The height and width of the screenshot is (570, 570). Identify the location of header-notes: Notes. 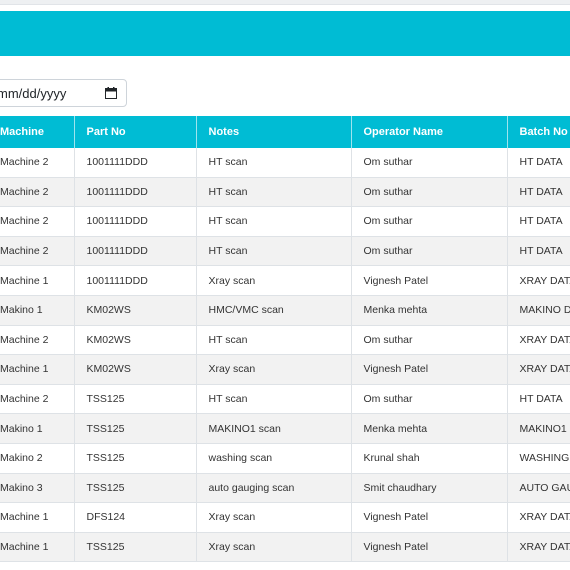
(274, 132).